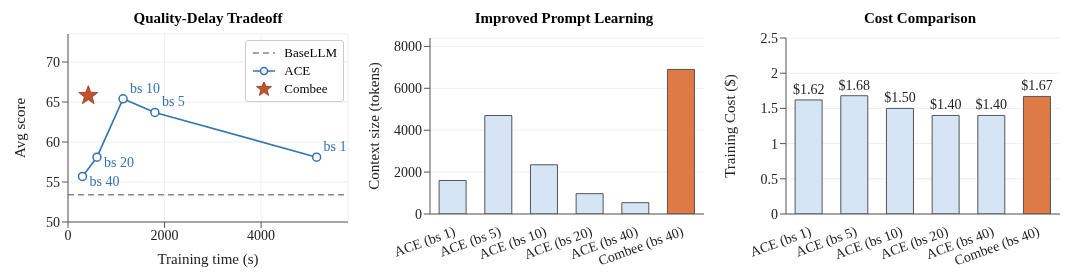  I want to click on x-axis-title: Training time (s), so click(208, 259).